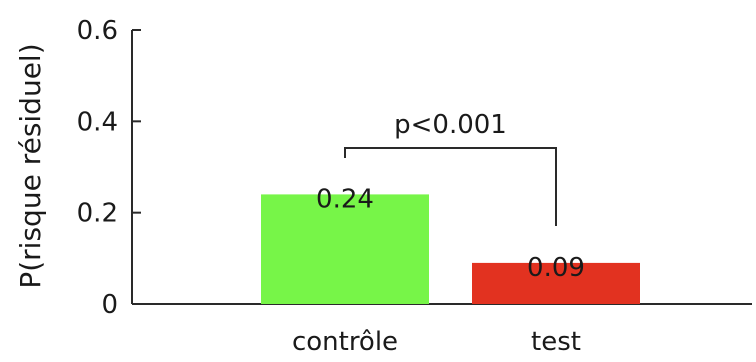 The image size is (756, 362). Describe the element at coordinates (345, 199) in the screenshot. I see `bar-value-label: 0.24` at that location.